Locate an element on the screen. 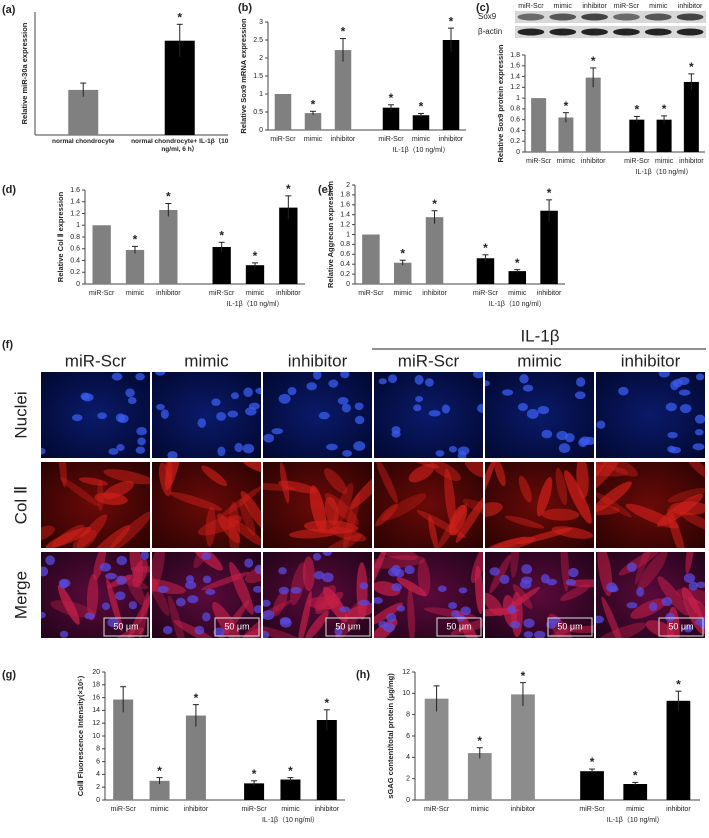 The height and width of the screenshot is (838, 709). scale-bar-label: 50 μm is located at coordinates (569, 626).